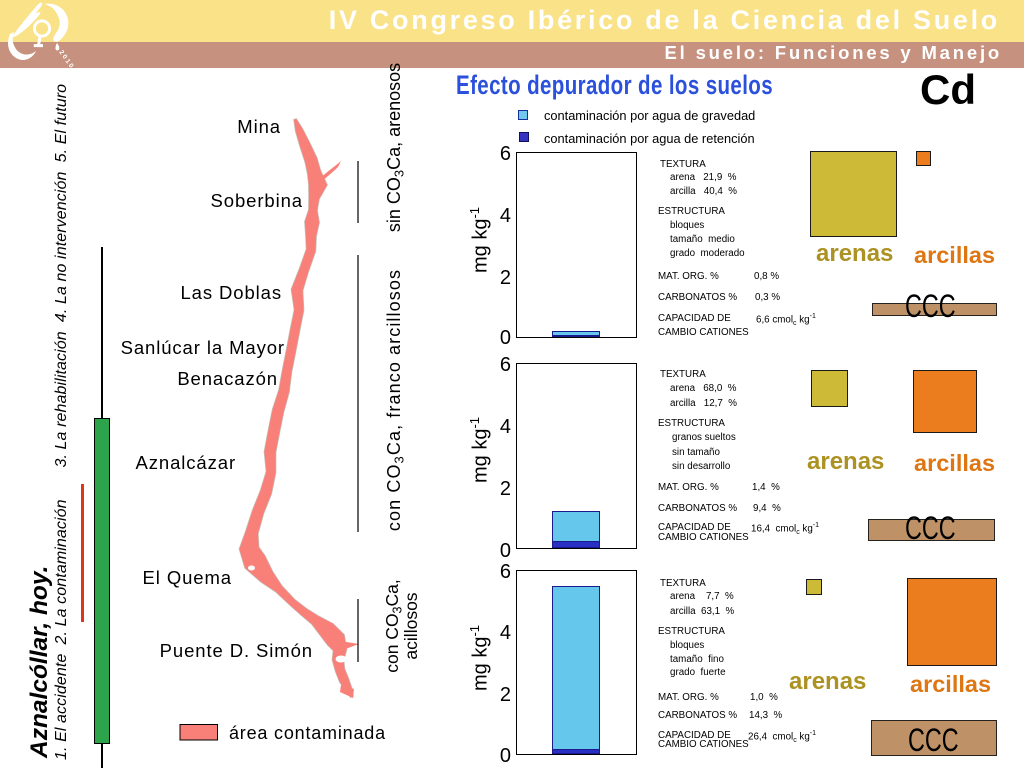 This screenshot has width=1024, height=768. What do you see at coordinates (203, 347) in the screenshot?
I see `svg-text: Sanlúcar la Mayor` at bounding box center [203, 347].